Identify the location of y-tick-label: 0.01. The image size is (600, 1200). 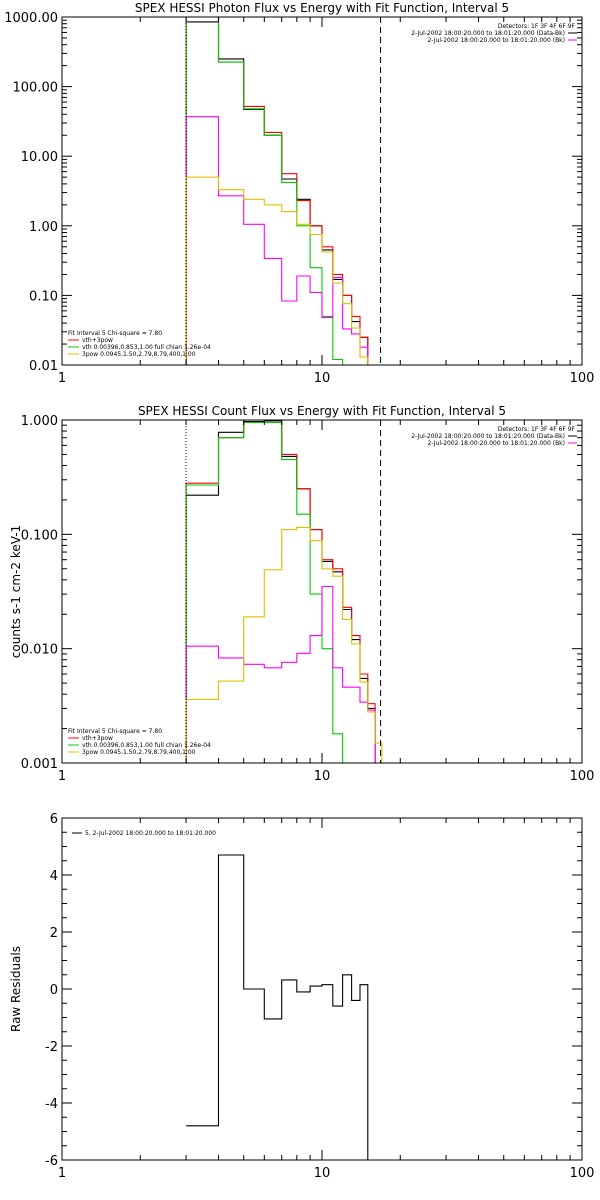
(43, 366).